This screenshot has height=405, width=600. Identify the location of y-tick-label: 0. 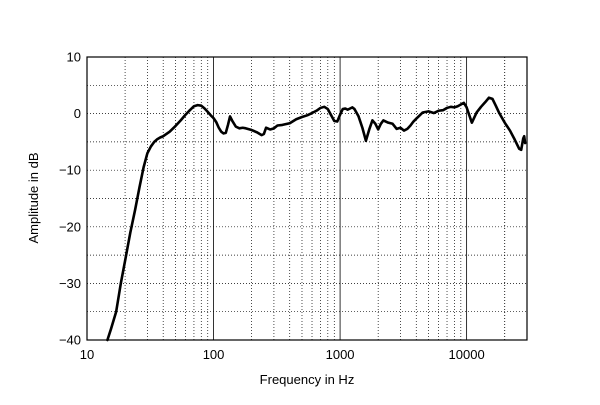
(77, 113).